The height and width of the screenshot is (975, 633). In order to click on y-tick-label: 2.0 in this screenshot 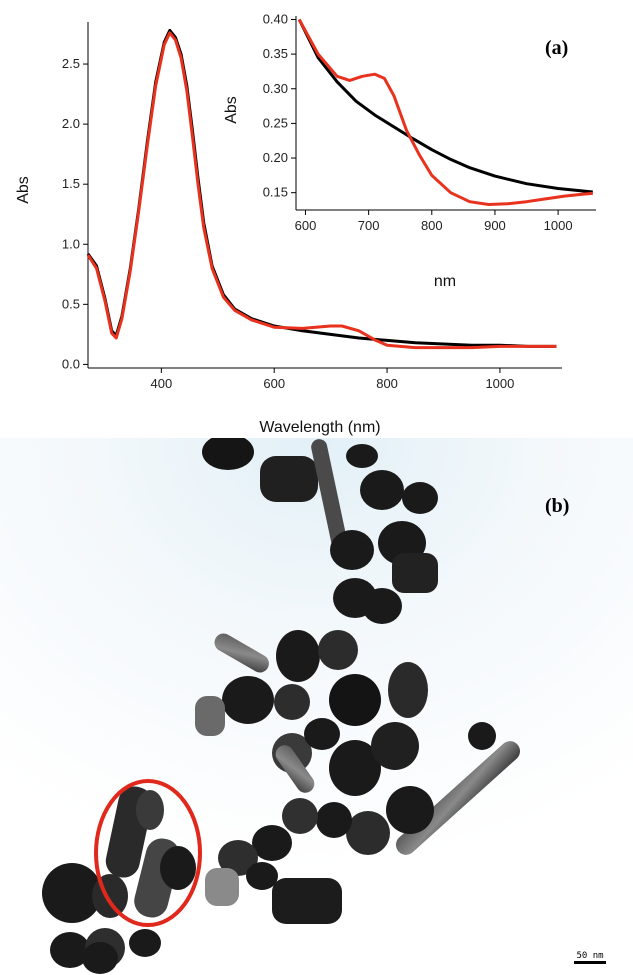, I will do `click(71, 123)`.